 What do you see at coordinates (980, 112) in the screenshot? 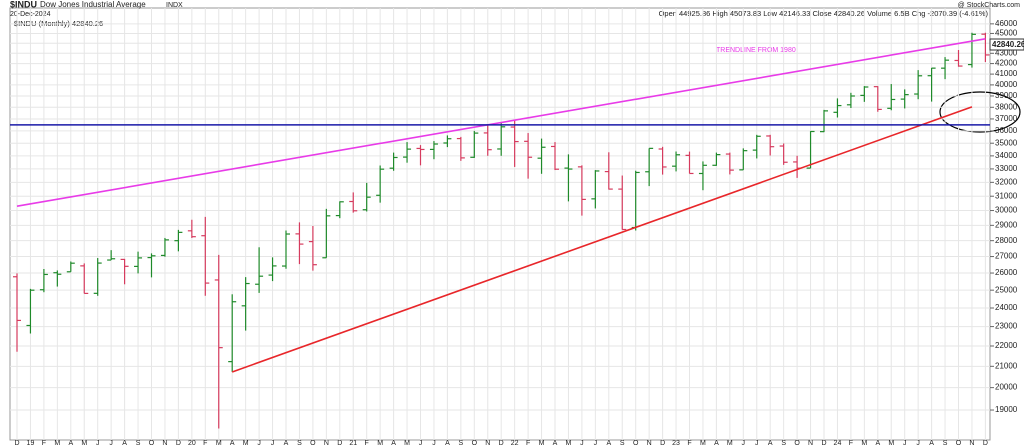
I see `circle-annotation` at bounding box center [980, 112].